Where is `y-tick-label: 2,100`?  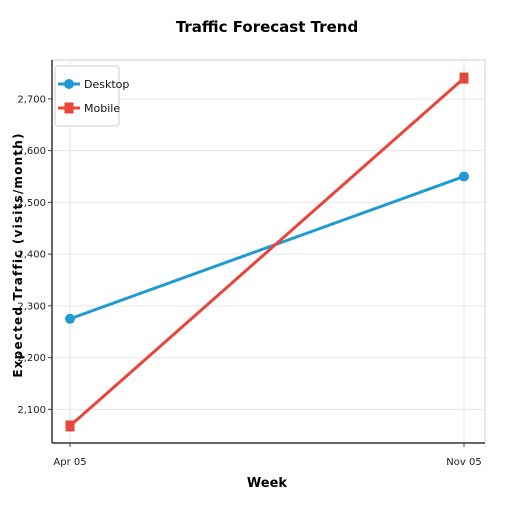 y-tick-label: 2,100 is located at coordinates (31, 410).